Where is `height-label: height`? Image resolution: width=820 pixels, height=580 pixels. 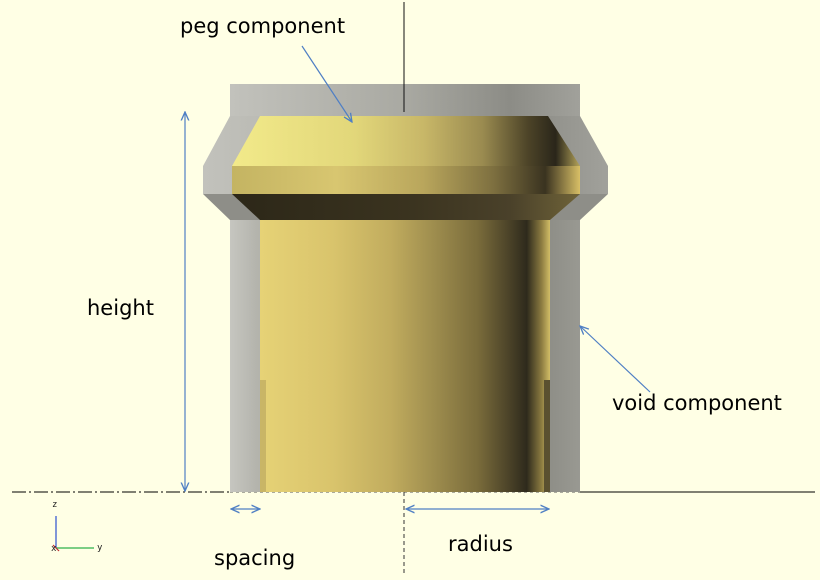
height-label: height is located at coordinates (120, 308).